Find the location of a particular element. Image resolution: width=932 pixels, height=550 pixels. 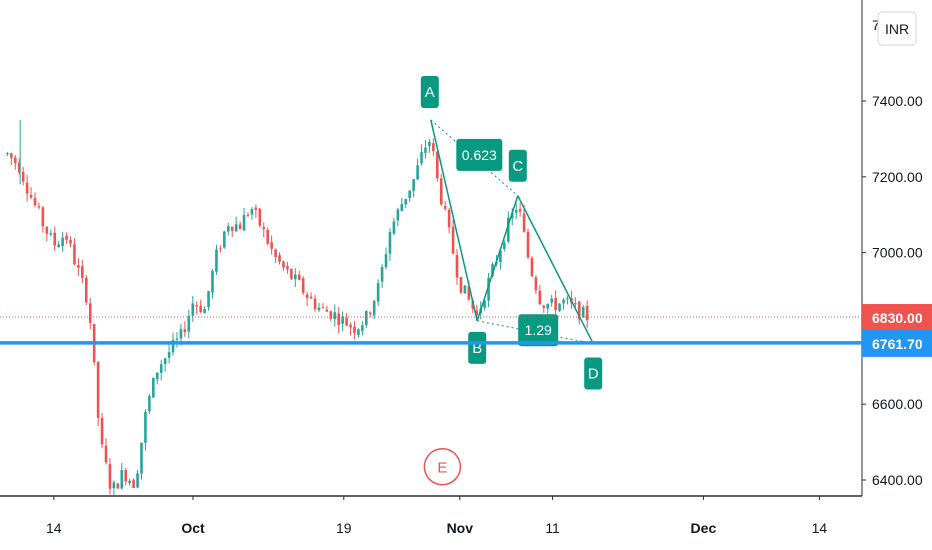

pattern-point-d-label: D is located at coordinates (593, 374).